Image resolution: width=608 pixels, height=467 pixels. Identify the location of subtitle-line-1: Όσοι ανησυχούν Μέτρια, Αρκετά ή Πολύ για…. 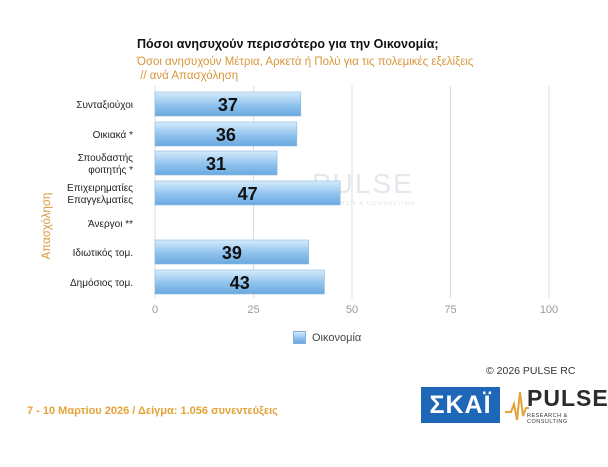
(305, 62).